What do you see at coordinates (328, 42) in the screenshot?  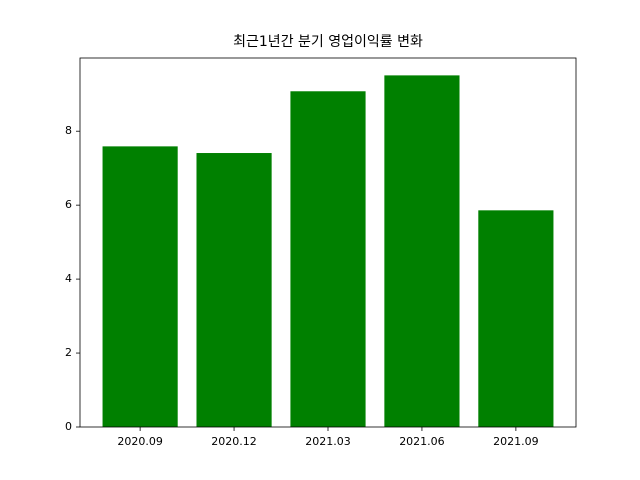 I see `chart-title: 최근1년간 분기 영업이익률 변화` at bounding box center [328, 42].